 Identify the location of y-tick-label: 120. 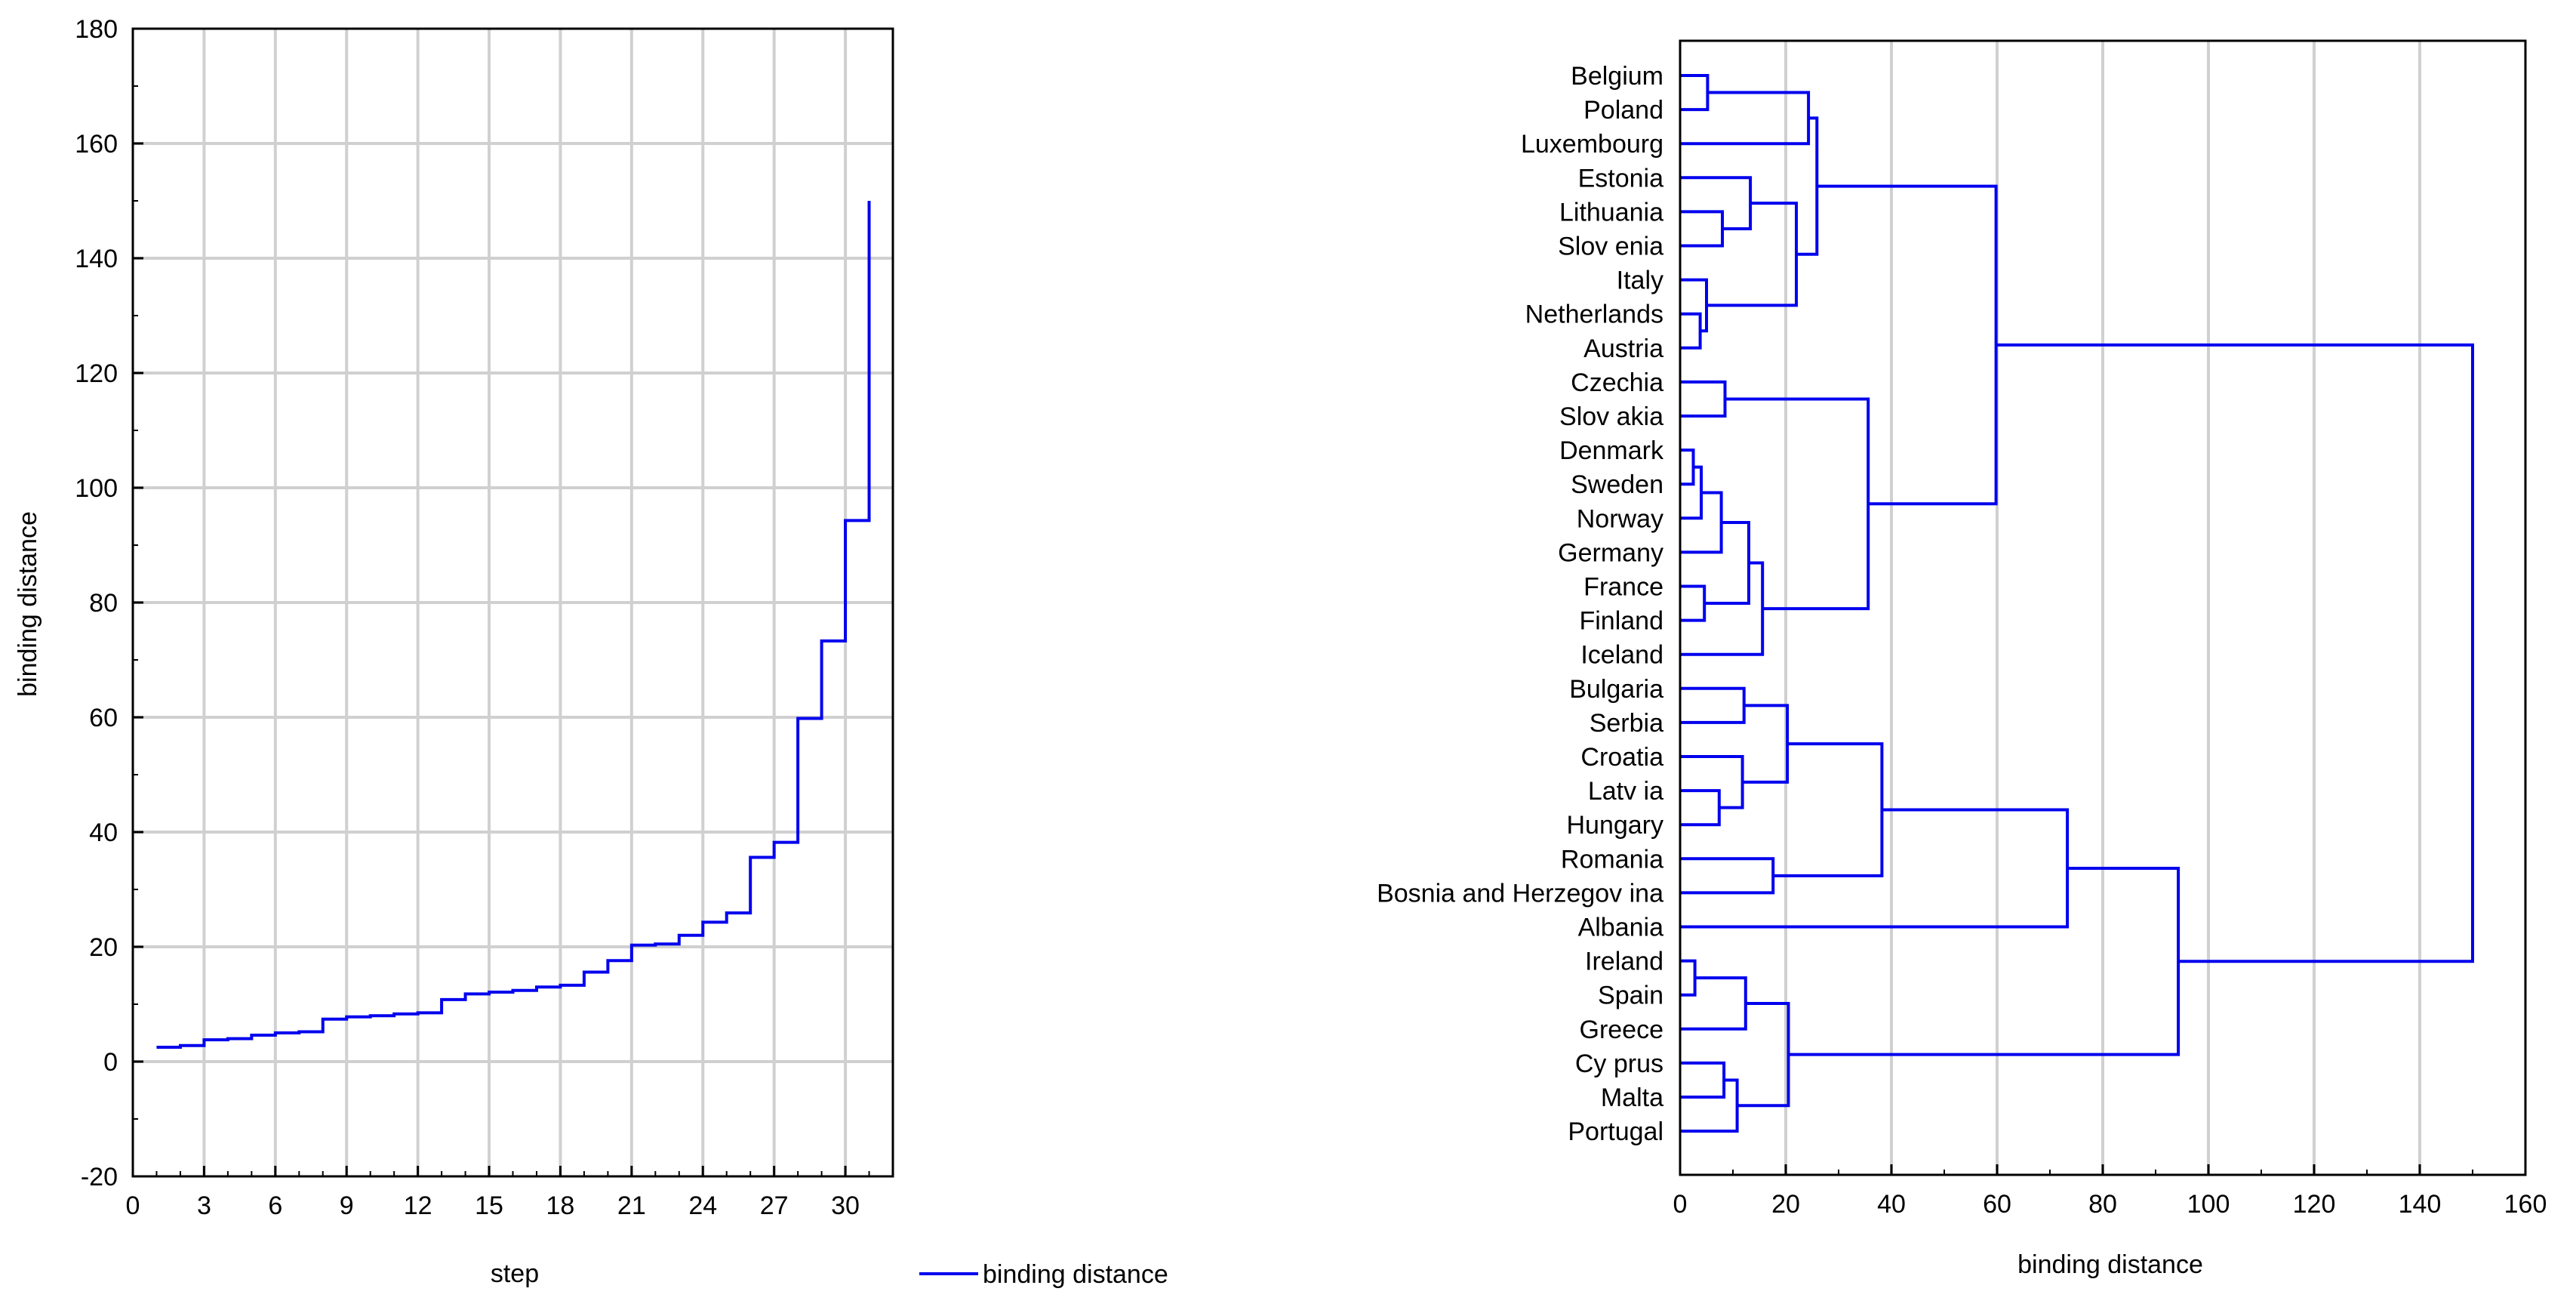
(96, 374).